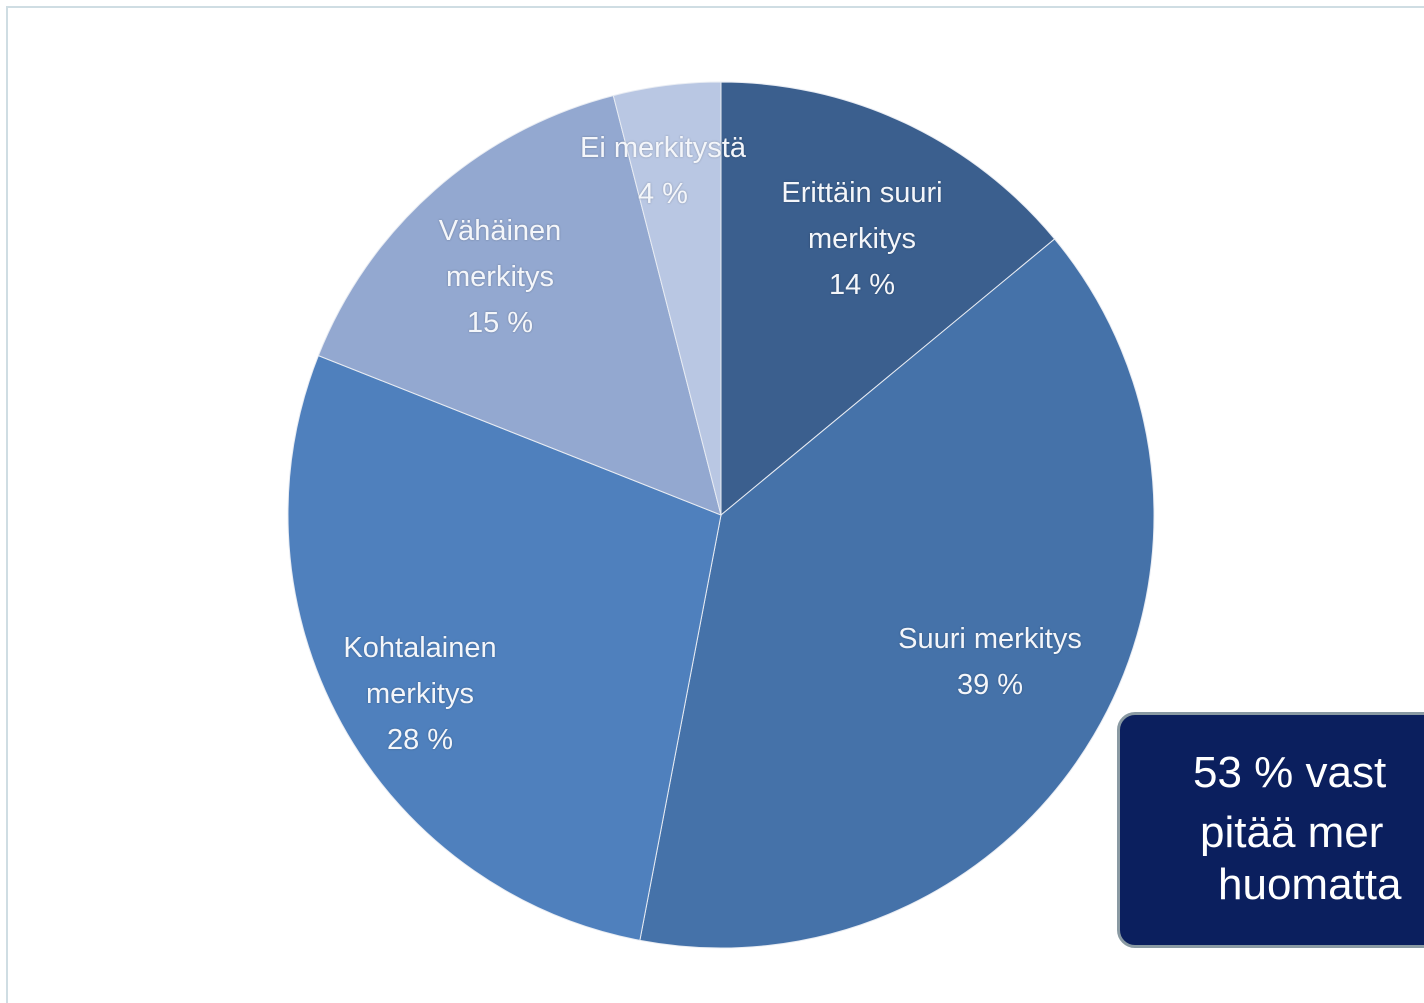  I want to click on category-name: Erittäin suuri merkitys, so click(862, 216).